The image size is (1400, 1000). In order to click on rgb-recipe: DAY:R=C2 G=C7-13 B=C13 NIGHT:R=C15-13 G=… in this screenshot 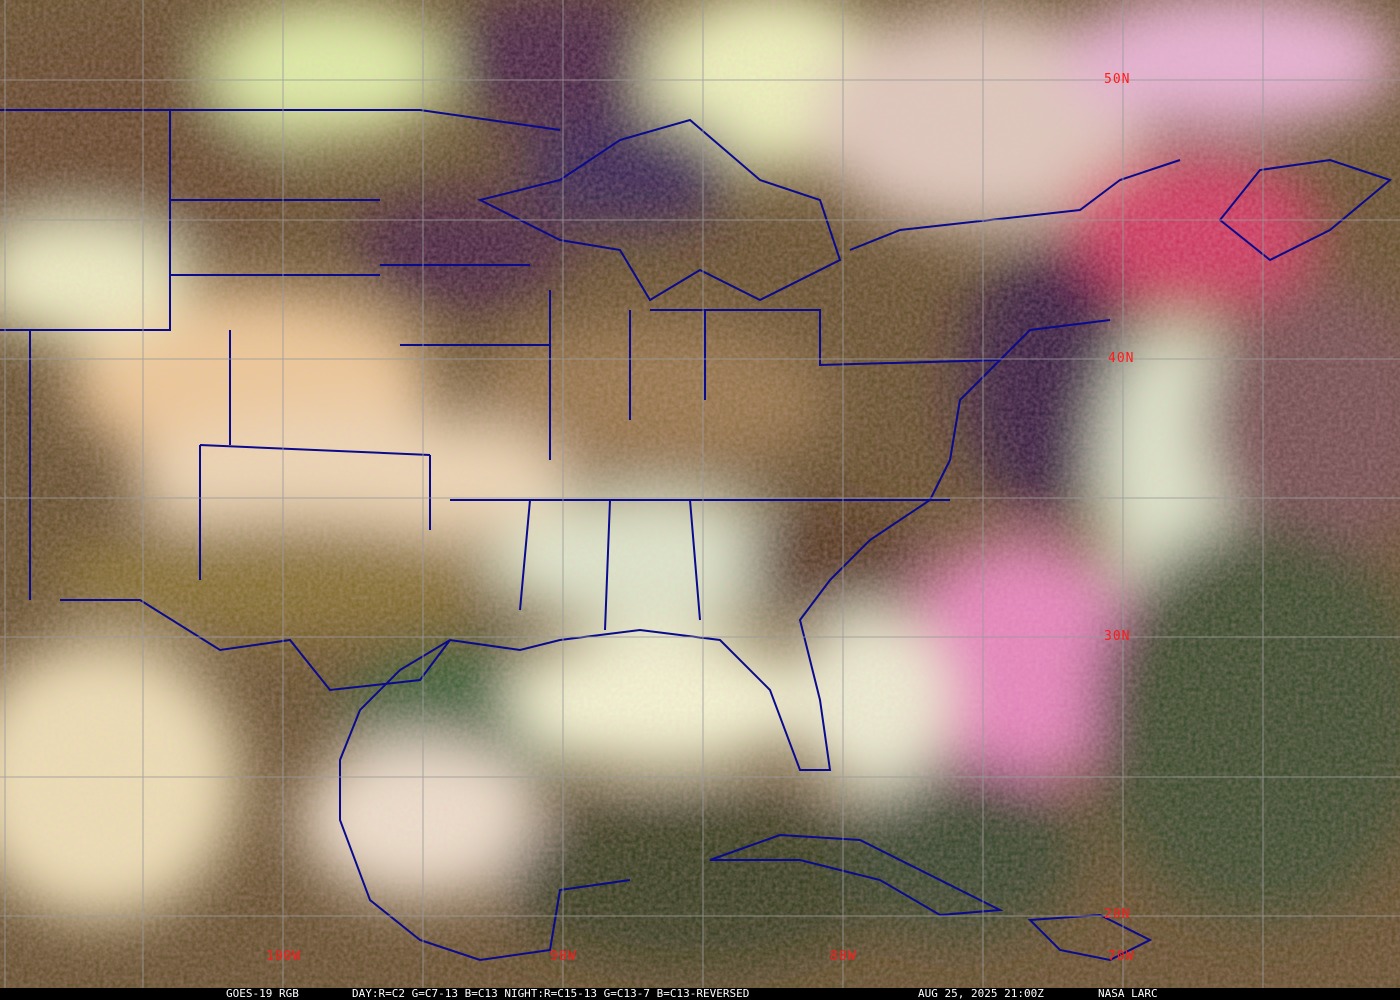, I will do `click(551, 993)`.